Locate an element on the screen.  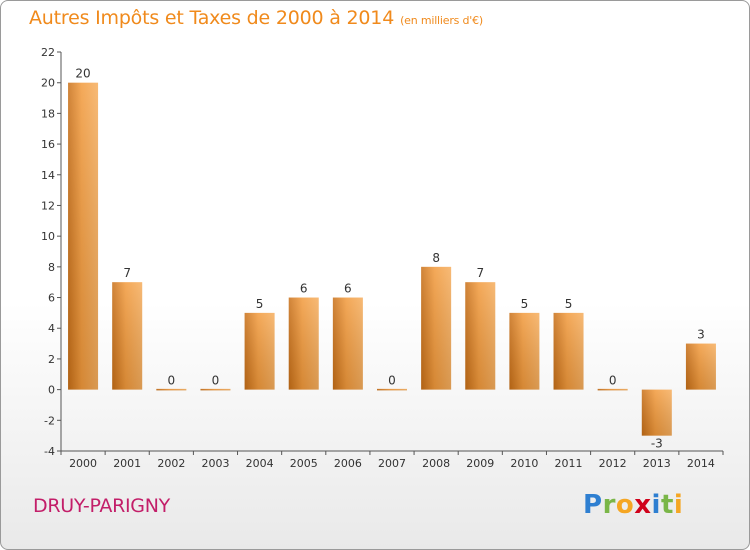
bar-shade-2004 is located at coordinates (259, 351).